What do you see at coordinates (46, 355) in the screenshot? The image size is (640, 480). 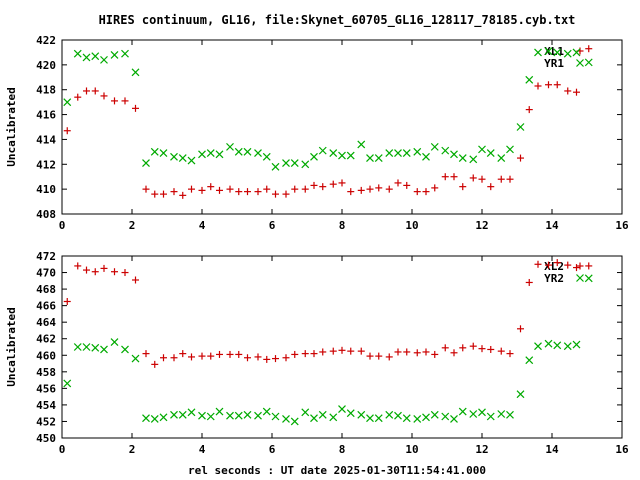 I see `y-tick-label: 460` at bounding box center [46, 355].